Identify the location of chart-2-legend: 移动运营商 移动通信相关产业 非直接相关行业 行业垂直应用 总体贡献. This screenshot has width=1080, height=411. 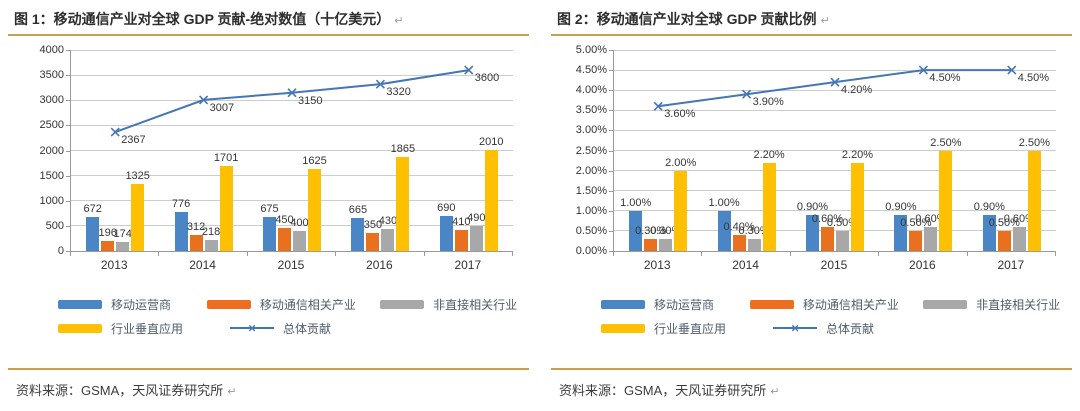
(811, 316).